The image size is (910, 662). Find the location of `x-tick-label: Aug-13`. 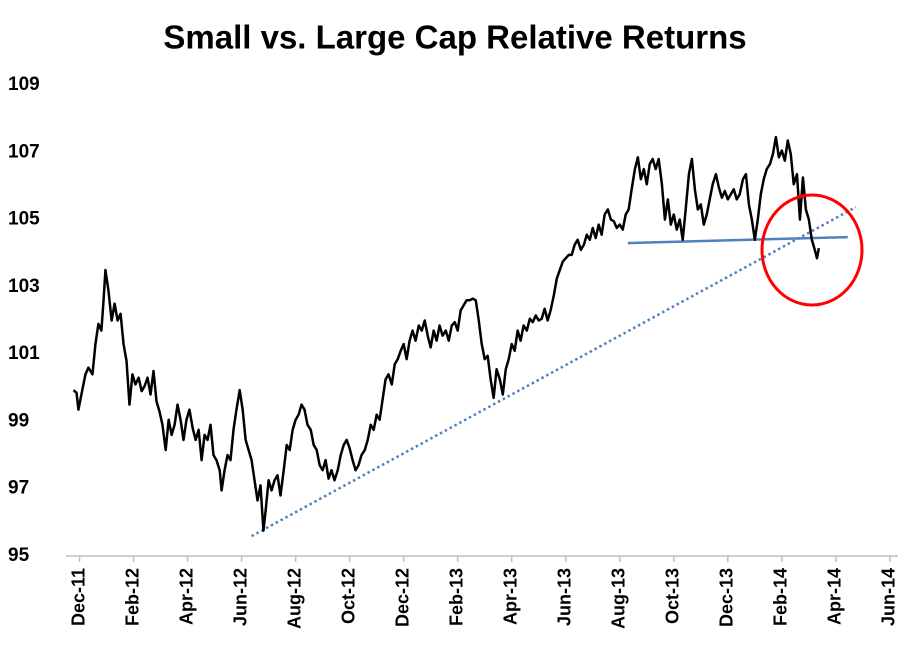

x-tick-label: Aug-13 is located at coordinates (619, 598).